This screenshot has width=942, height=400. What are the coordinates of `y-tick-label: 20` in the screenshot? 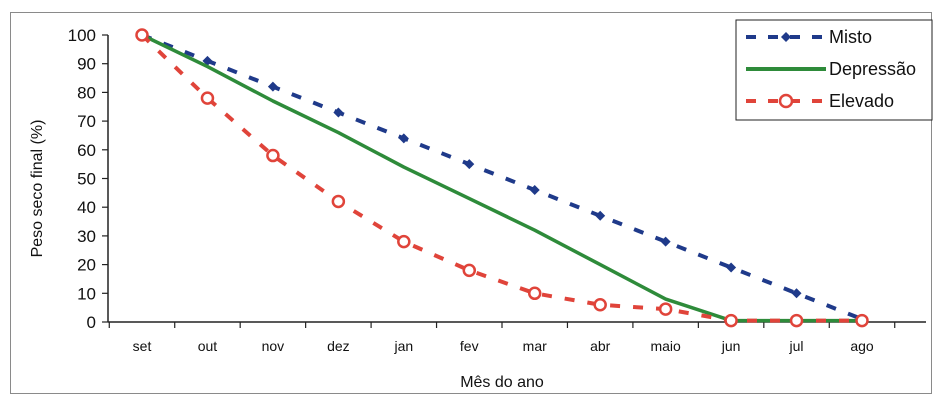 It's located at (86, 265).